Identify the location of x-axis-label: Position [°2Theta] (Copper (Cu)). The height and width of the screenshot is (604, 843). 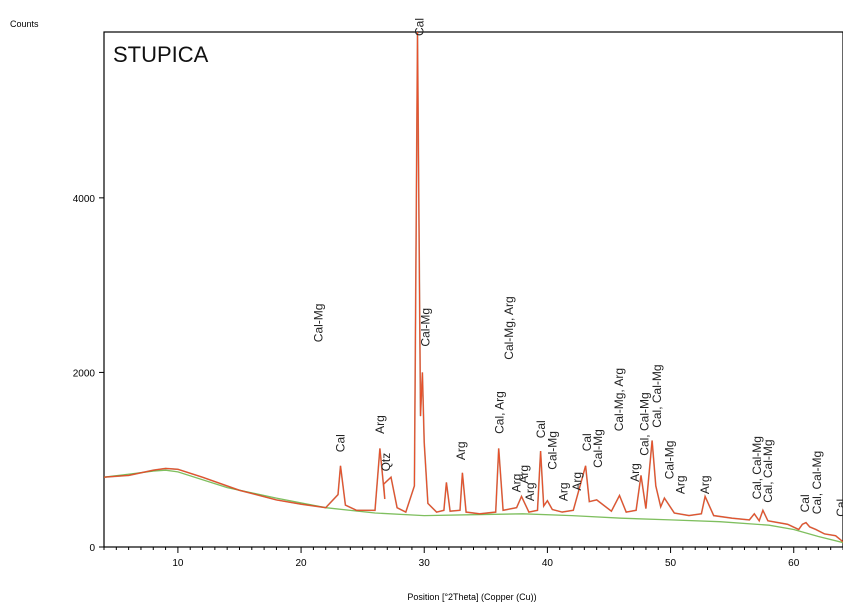
(471, 597).